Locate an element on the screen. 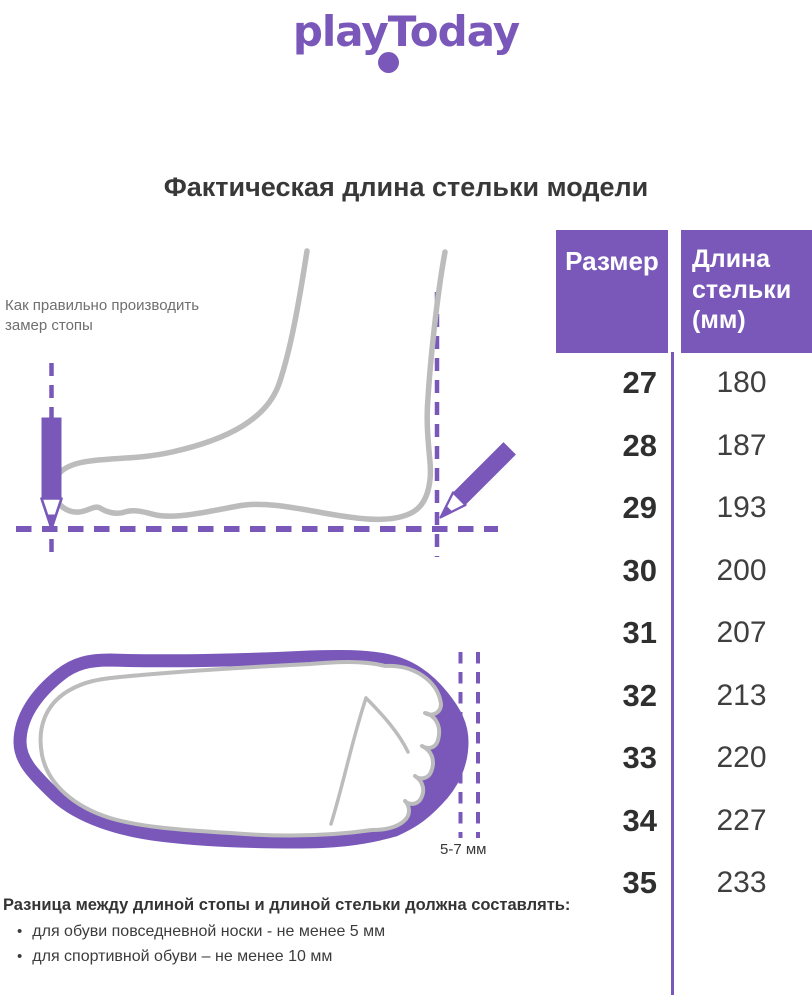  length-cell: 207 is located at coordinates (741, 633).